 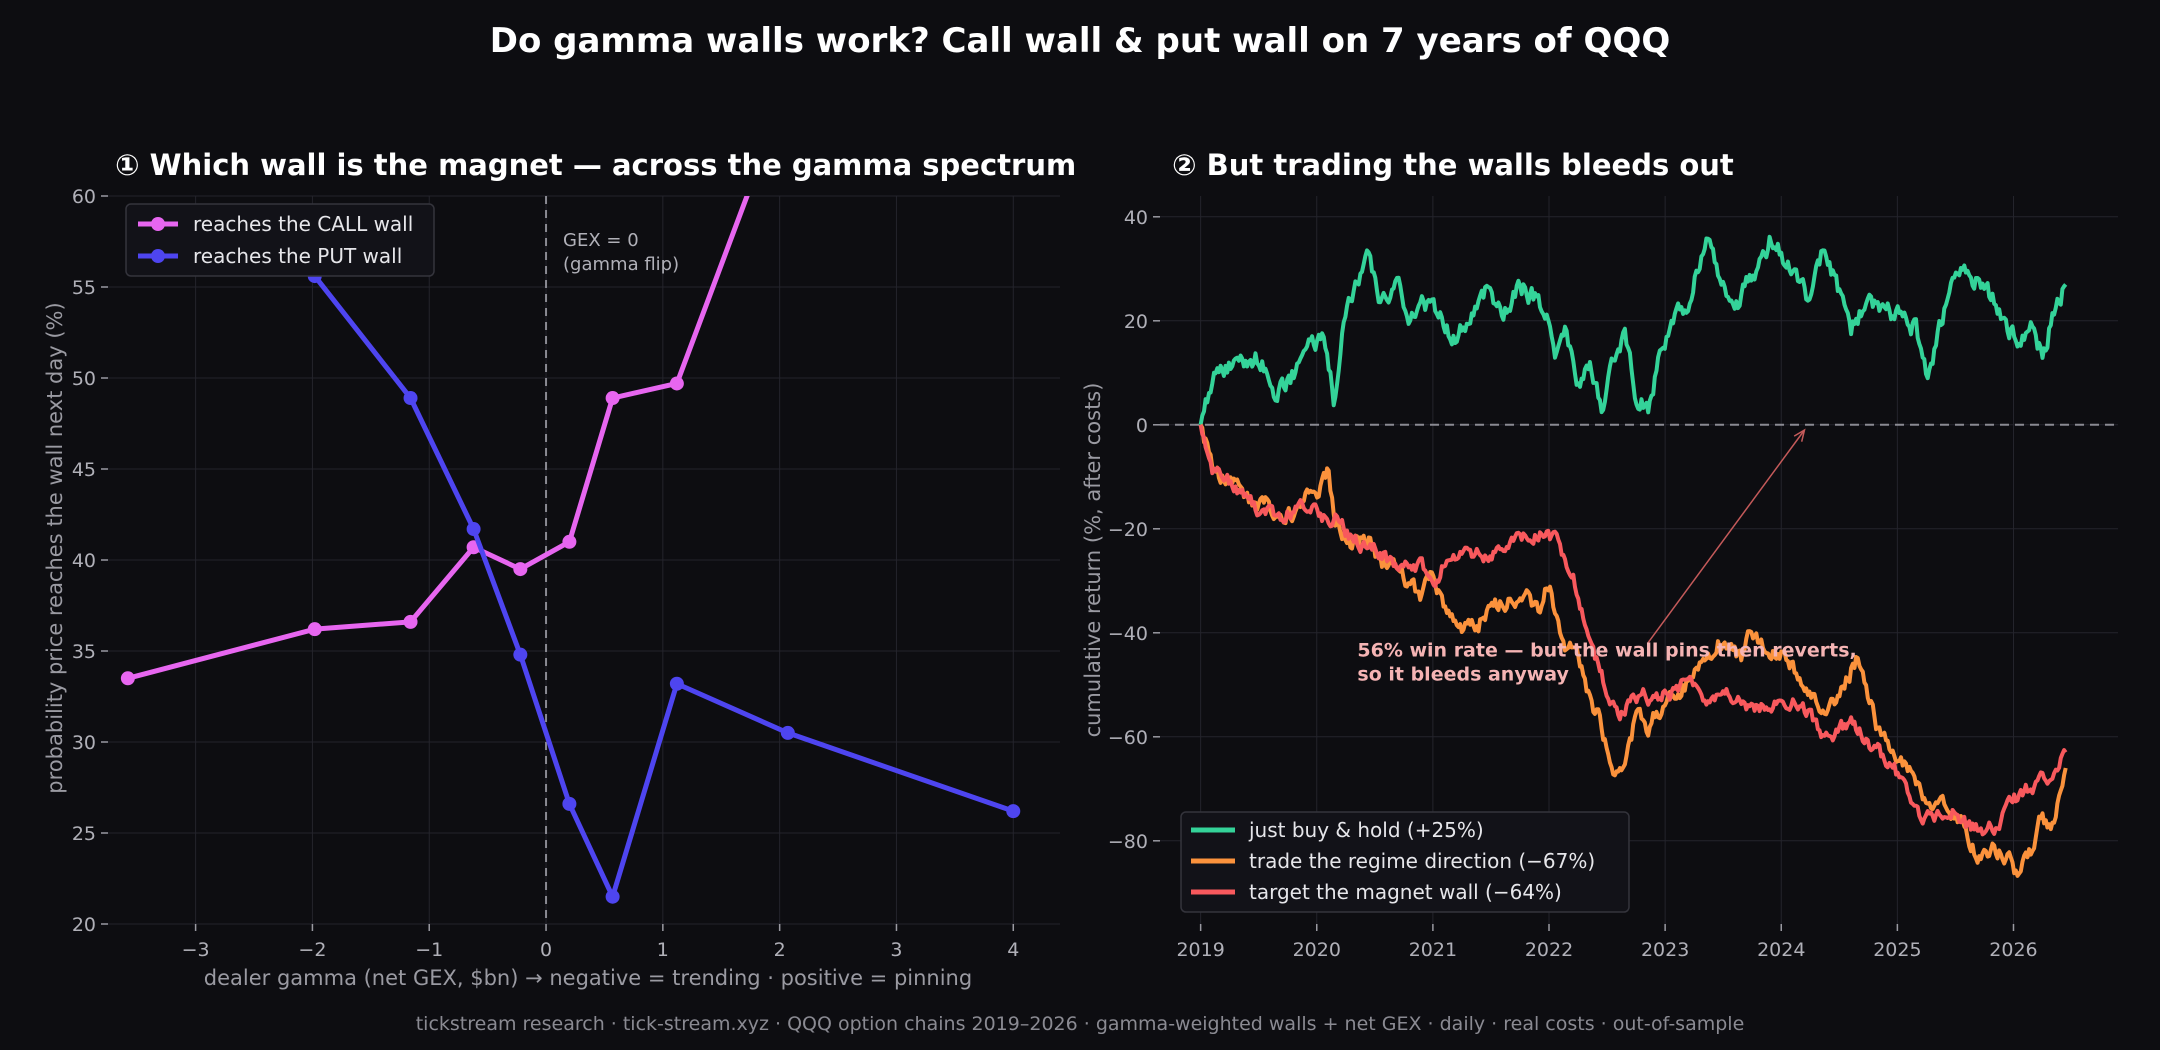 I want to click on left-y-tick-label: 45, so click(x=84, y=470).